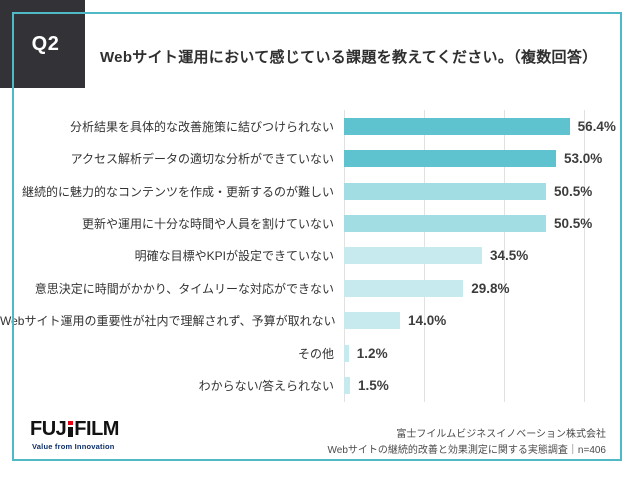  I want to click on chart-row: アクセス解析データの適切な分析ができていない 53.0%, so click(320, 158).